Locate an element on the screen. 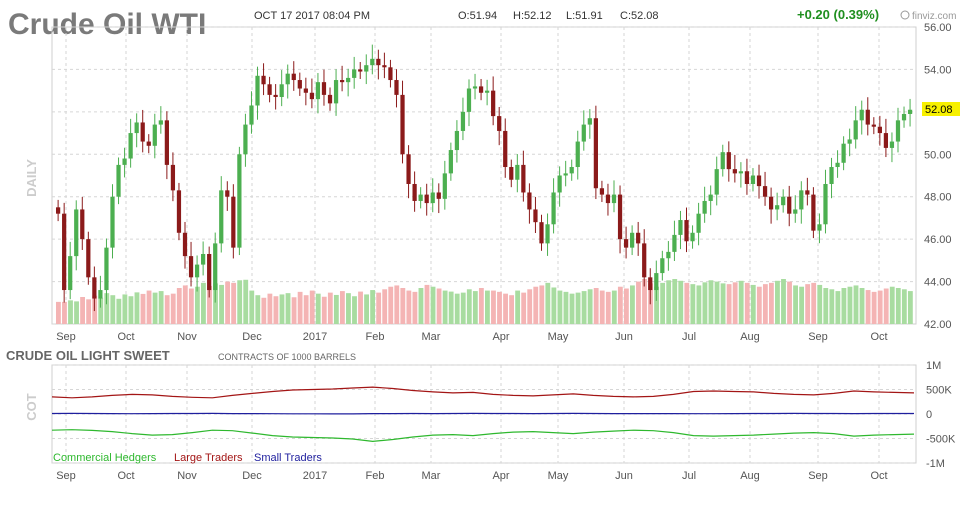  price-x-tick-label: Oct is located at coordinates (878, 337).